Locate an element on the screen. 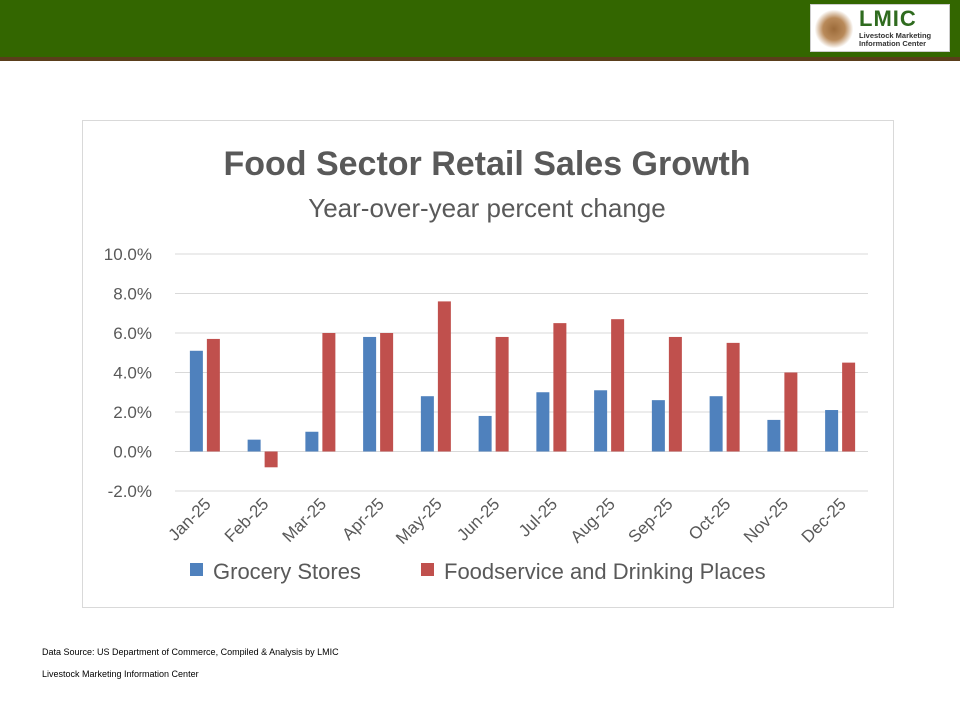  y-tick-label: 8.0% is located at coordinates (132, 294).